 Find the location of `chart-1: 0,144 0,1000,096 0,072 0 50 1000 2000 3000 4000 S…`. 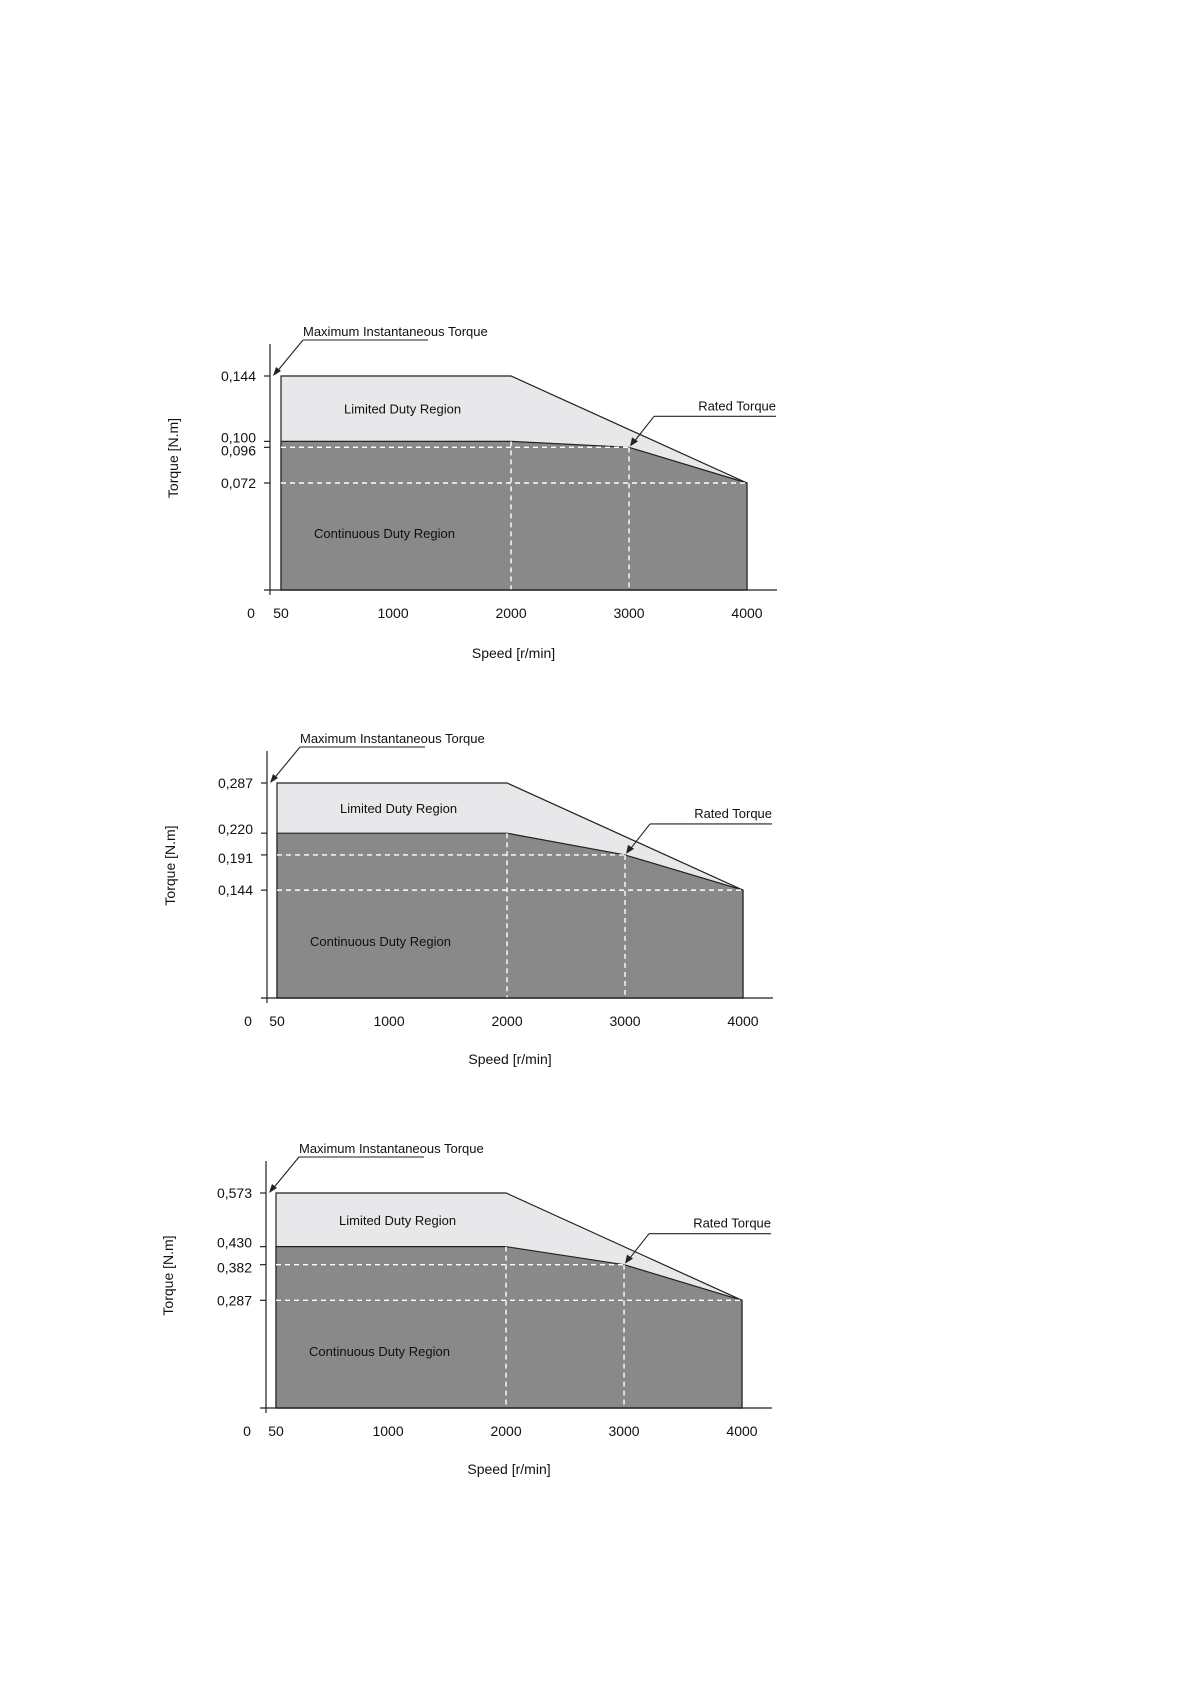

chart-1: 0,144 0,1000,096 0,072 0 50 1000 2000 3000 4000 S… is located at coordinates (471, 492).